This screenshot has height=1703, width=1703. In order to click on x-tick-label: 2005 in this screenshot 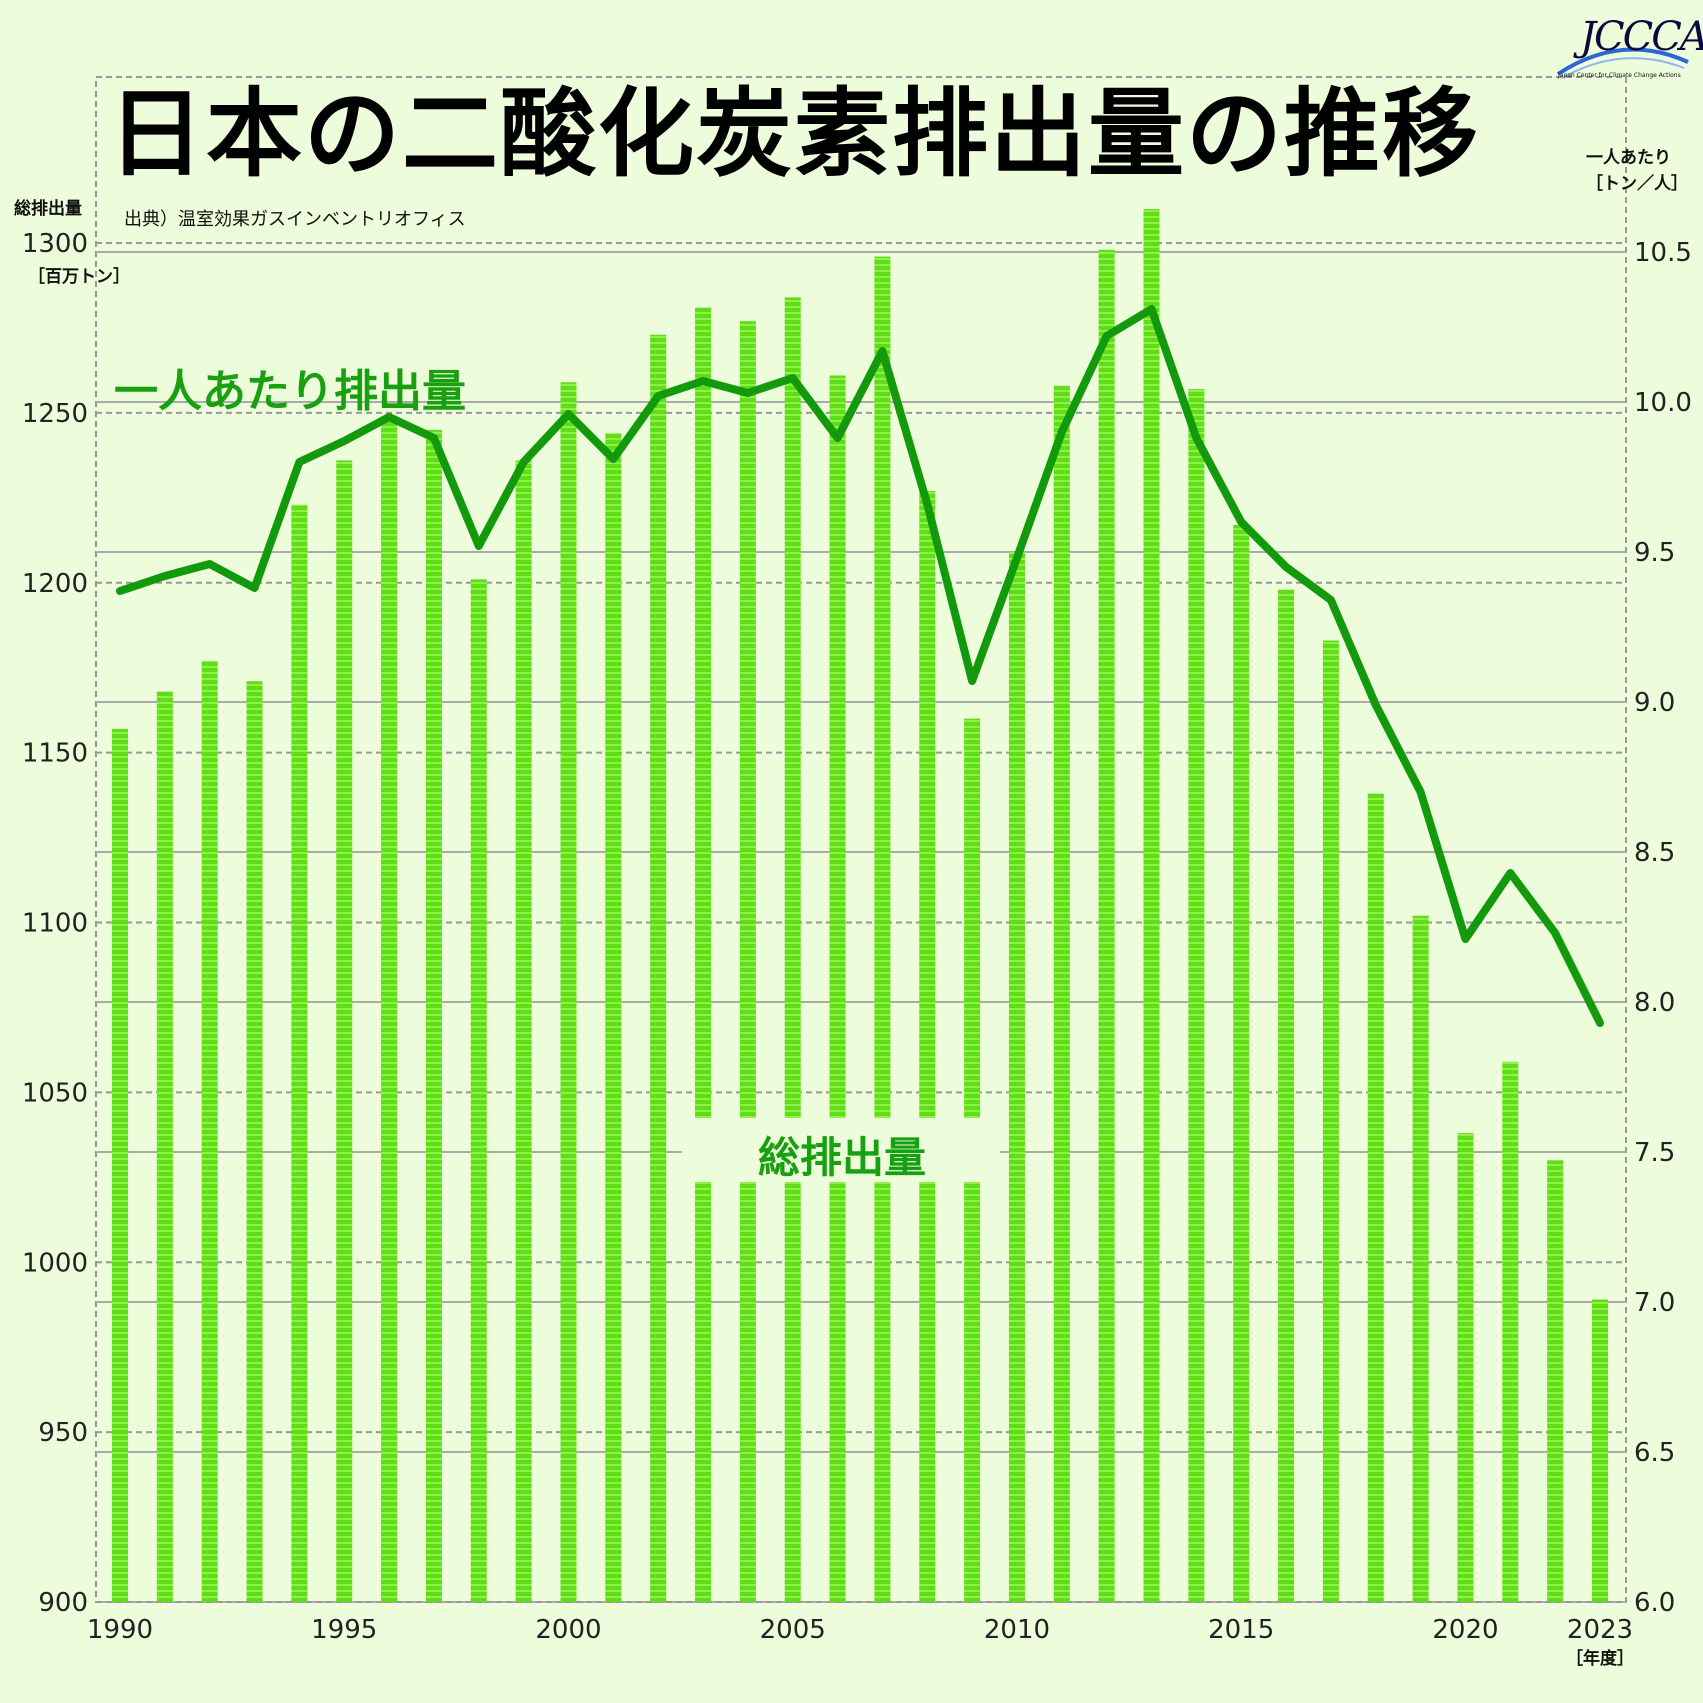, I will do `click(793, 1630)`.